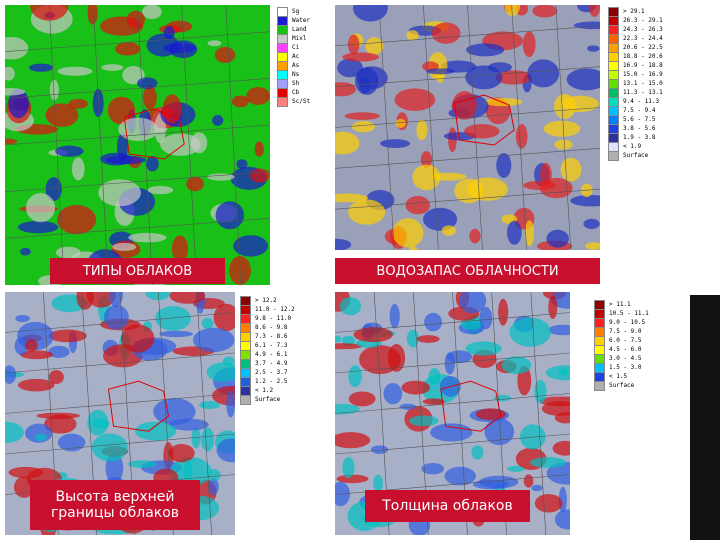  Describe the element at coordinates (467, 271) in the screenshot. I see `caption: ВОДОЗАПАС ОБЛАЧНОСТИ` at that location.